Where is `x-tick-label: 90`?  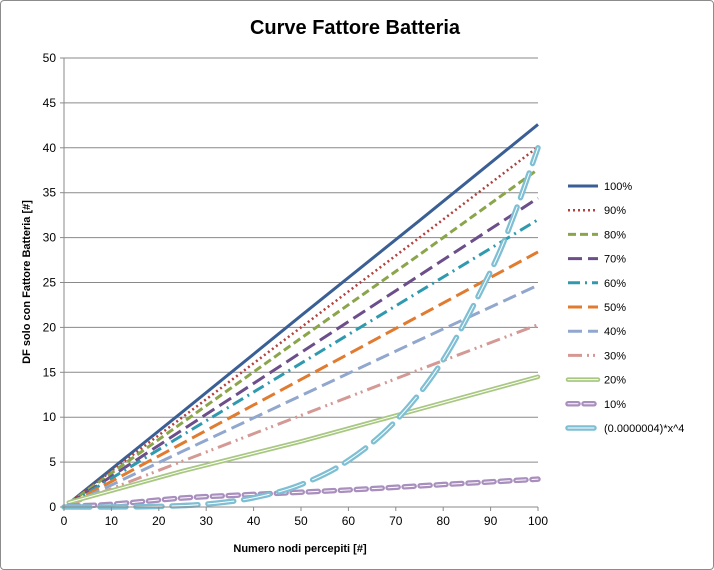
x-tick-label: 90 is located at coordinates (491, 521).